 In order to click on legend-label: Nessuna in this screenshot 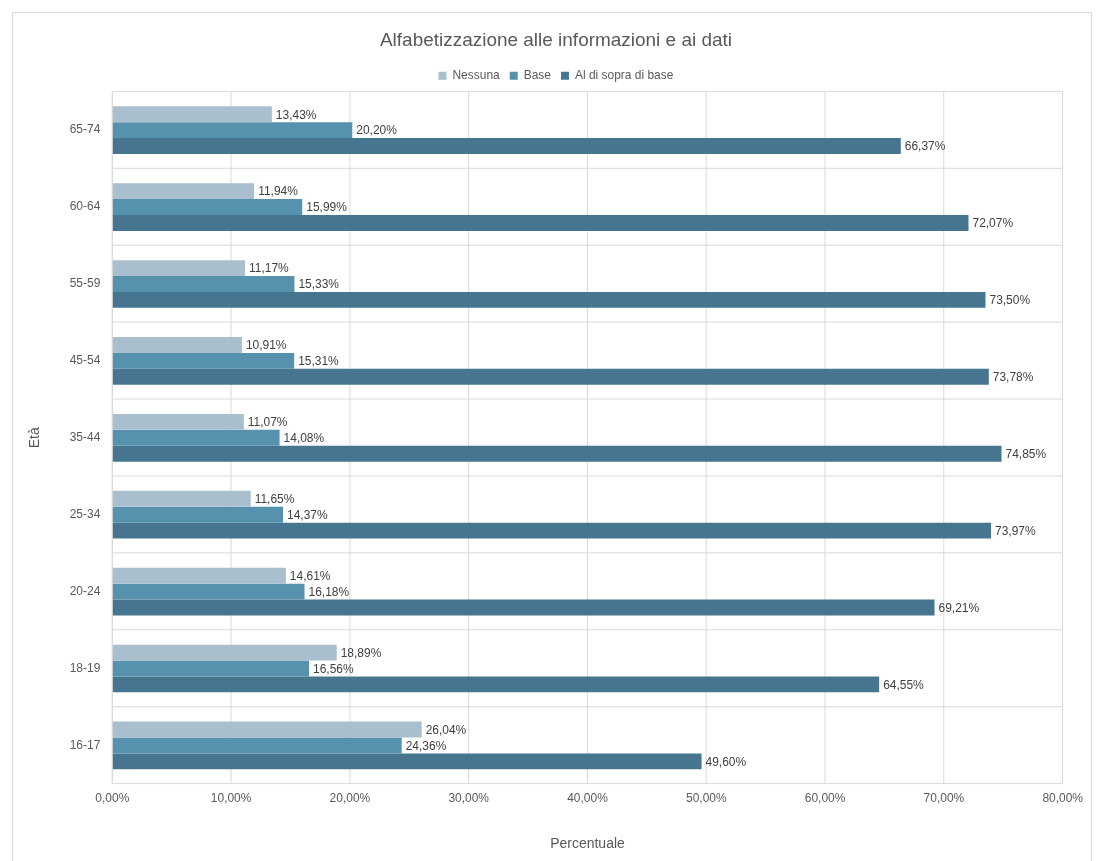, I will do `click(476, 75)`.